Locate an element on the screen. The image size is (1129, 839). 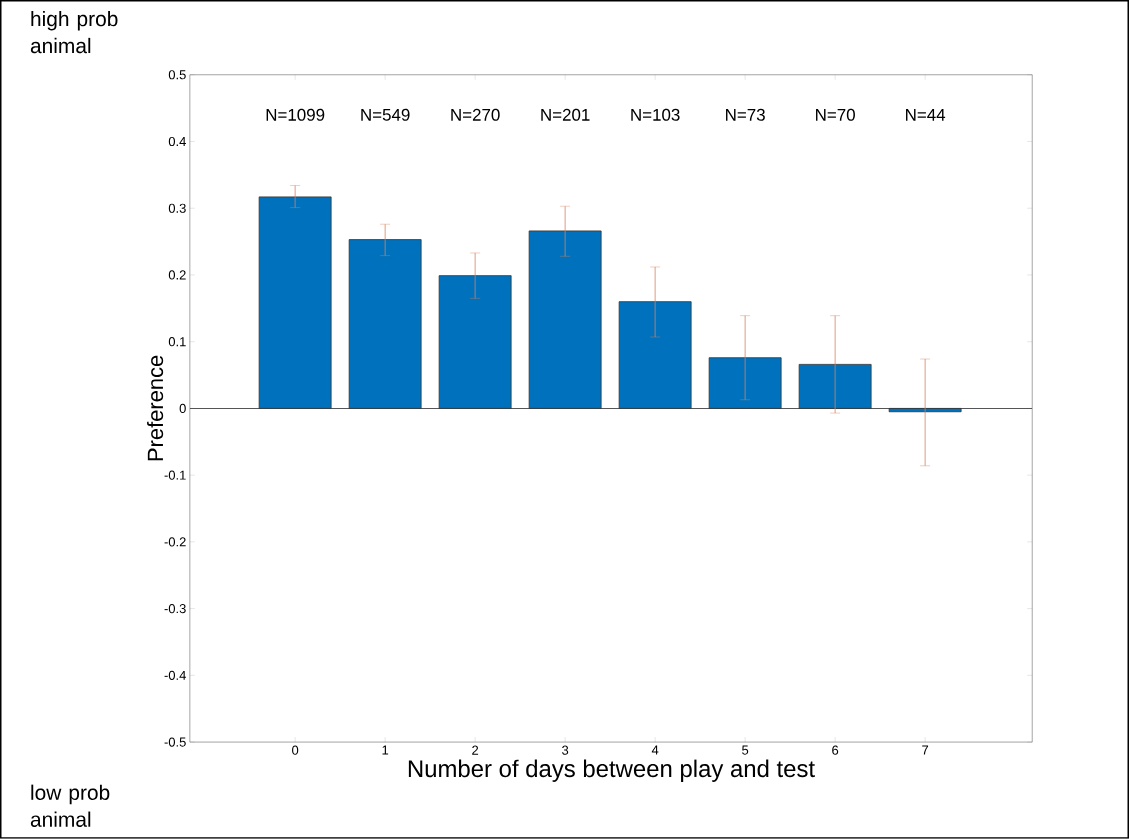
y-tick-label: 0 is located at coordinates (182, 408).